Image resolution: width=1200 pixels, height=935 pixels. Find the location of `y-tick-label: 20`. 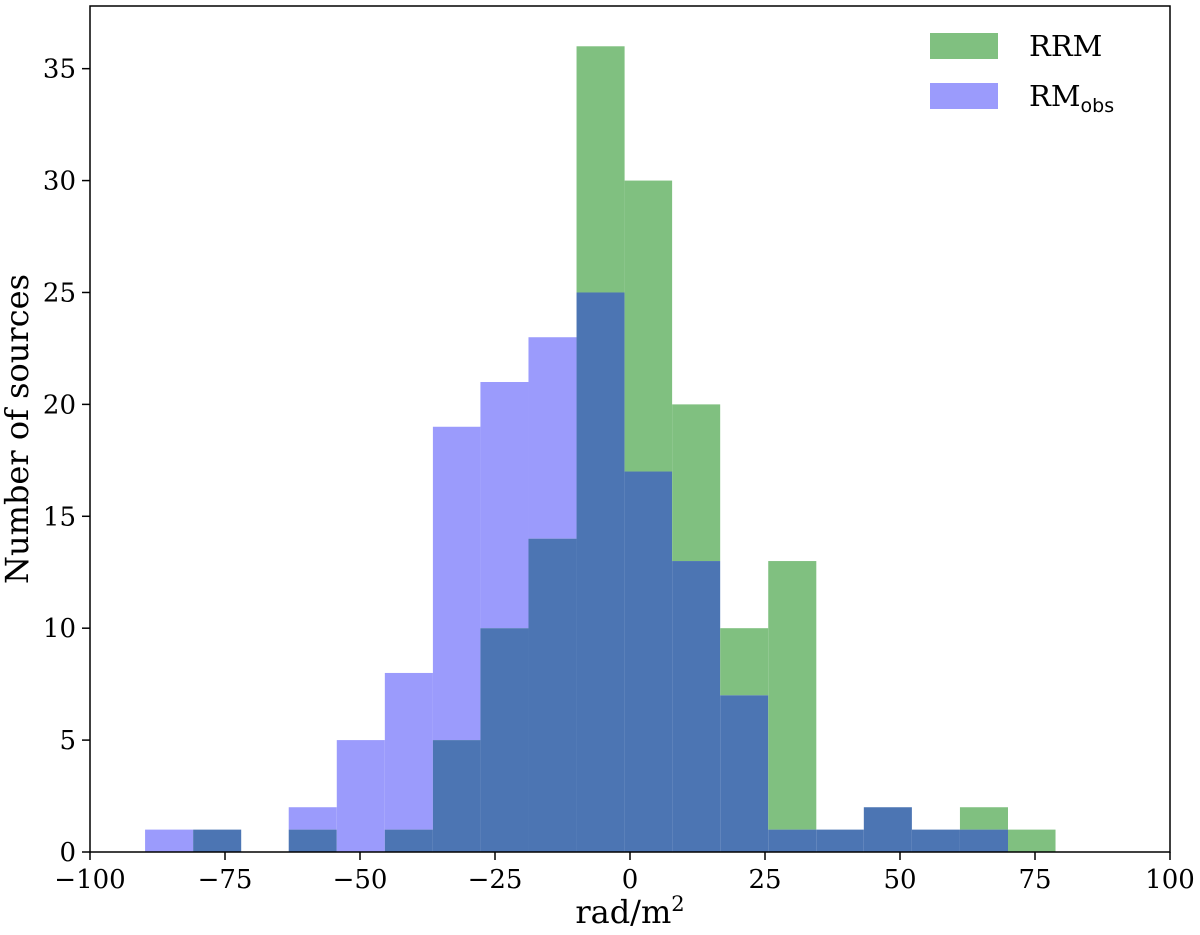

y-tick-label: 20 is located at coordinates (59, 405).